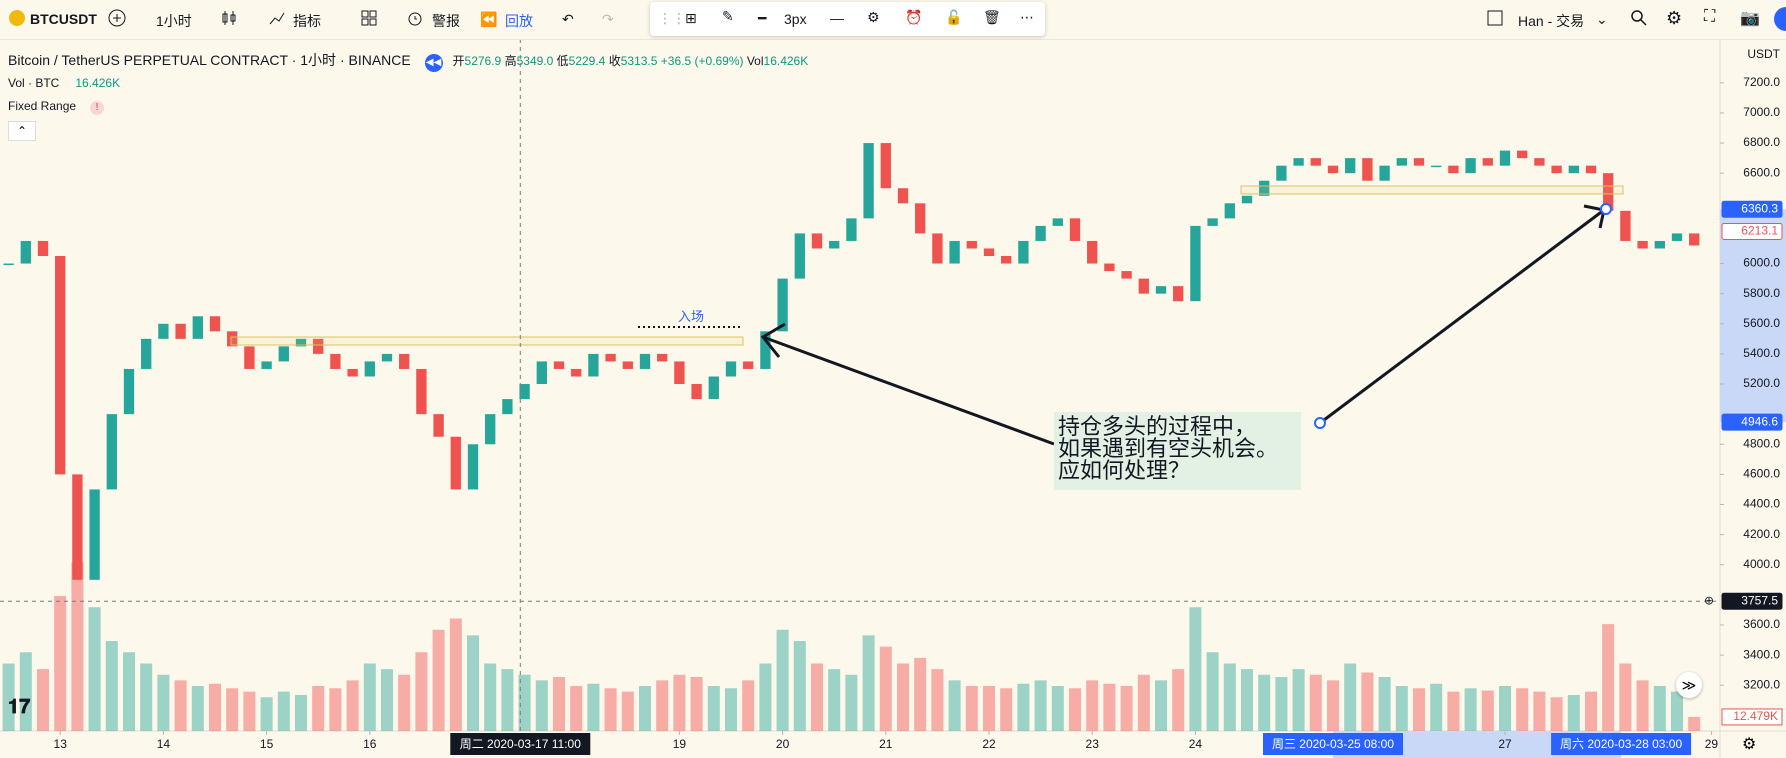 The width and height of the screenshot is (1786, 758). I want to click on alert-icon, so click(415, 19).